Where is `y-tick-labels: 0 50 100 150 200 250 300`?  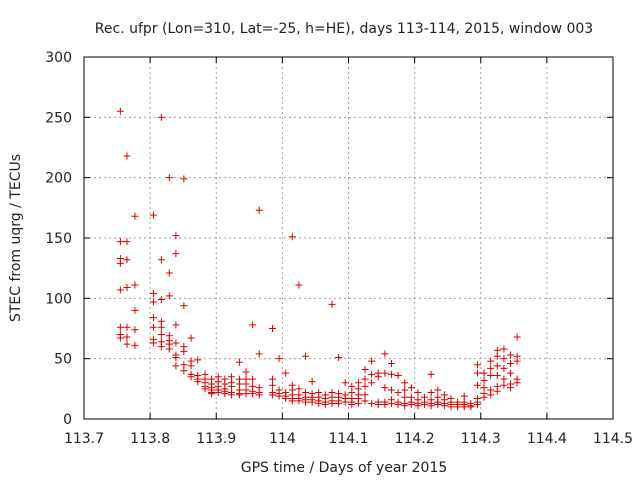
y-tick-labels: 0 50 100 150 200 250 300 is located at coordinates (58, 239).